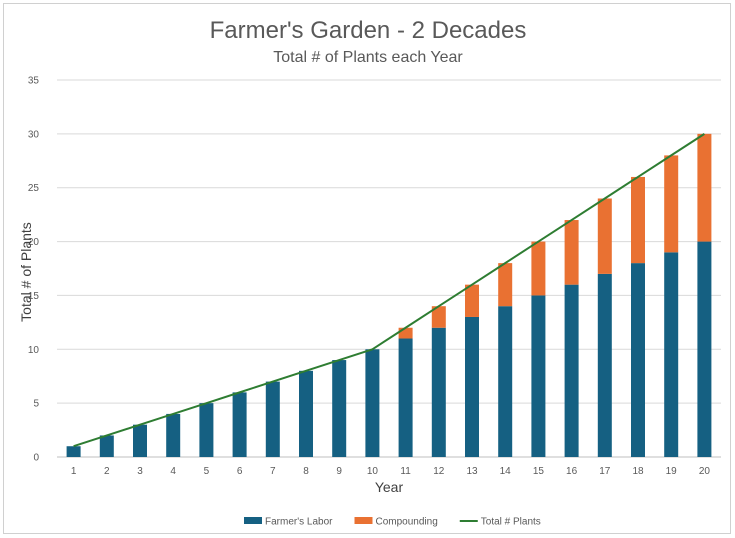 The height and width of the screenshot is (538, 735). Describe the element at coordinates (306, 471) in the screenshot. I see `x-tick-label: 8` at that location.